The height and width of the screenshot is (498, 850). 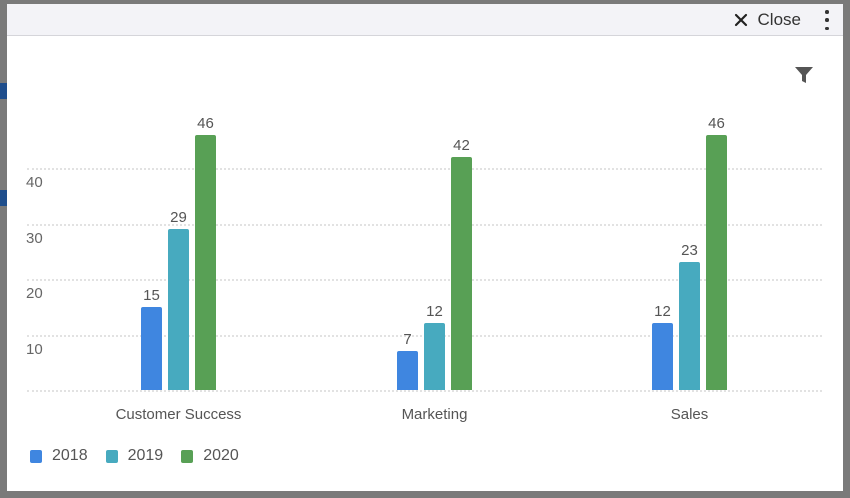 I want to click on close-label: Close, so click(x=779, y=19).